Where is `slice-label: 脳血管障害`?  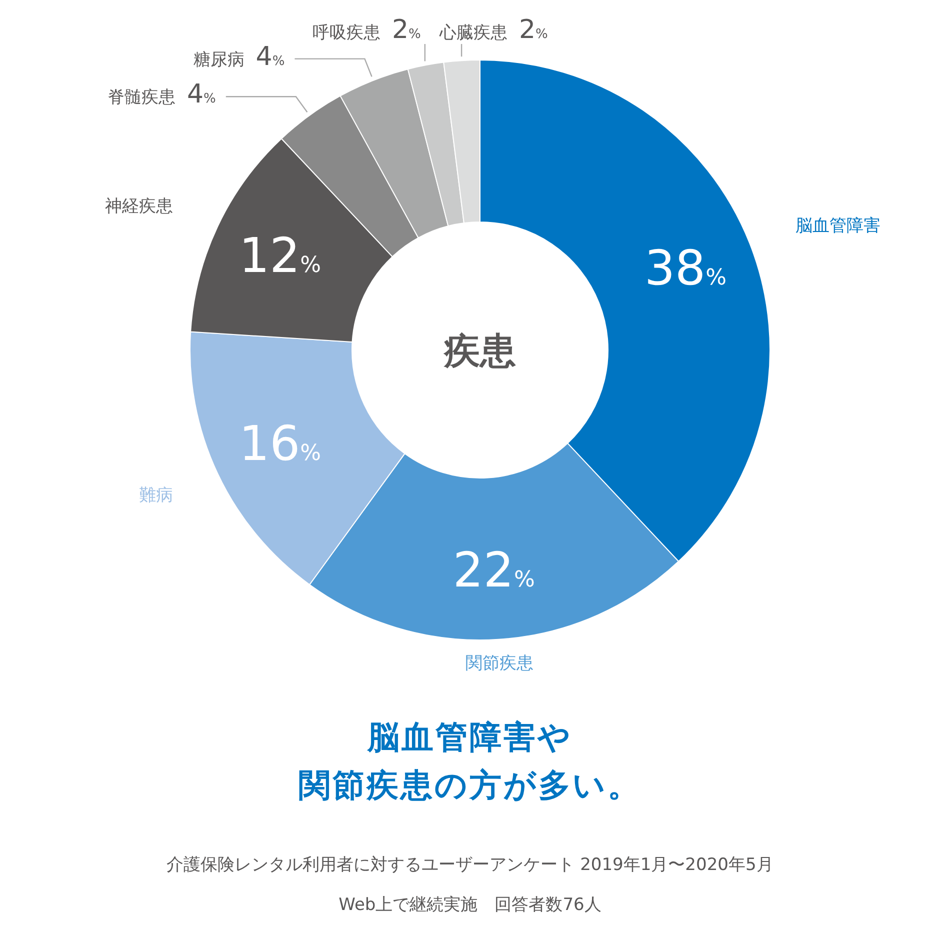
slice-label: 脳血管障害 is located at coordinates (837, 226).